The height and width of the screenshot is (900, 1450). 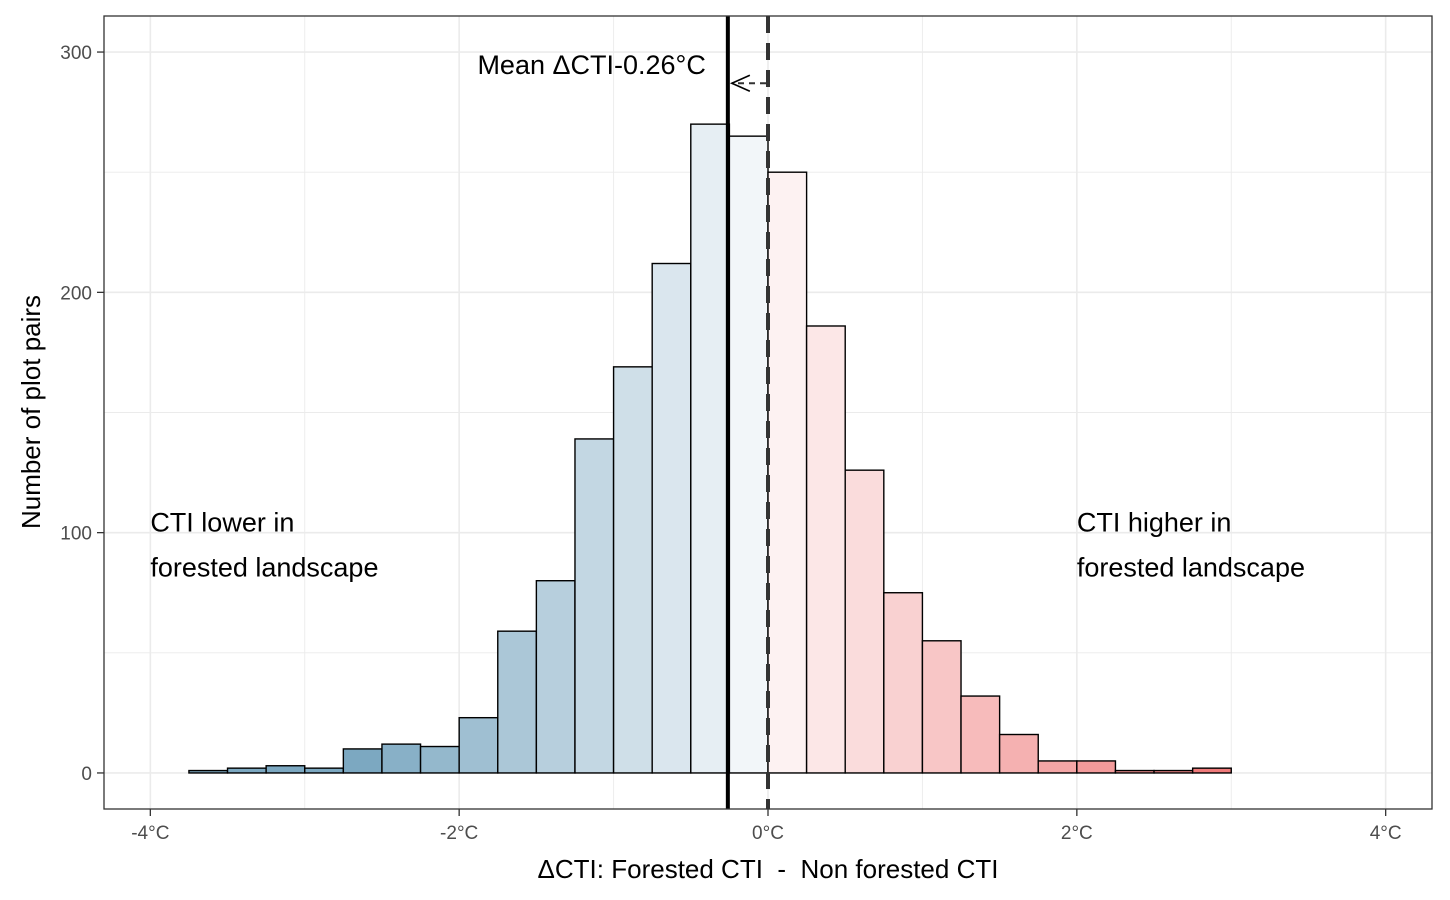 What do you see at coordinates (1077, 833) in the screenshot?
I see `x-tick-label: 2°C` at bounding box center [1077, 833].